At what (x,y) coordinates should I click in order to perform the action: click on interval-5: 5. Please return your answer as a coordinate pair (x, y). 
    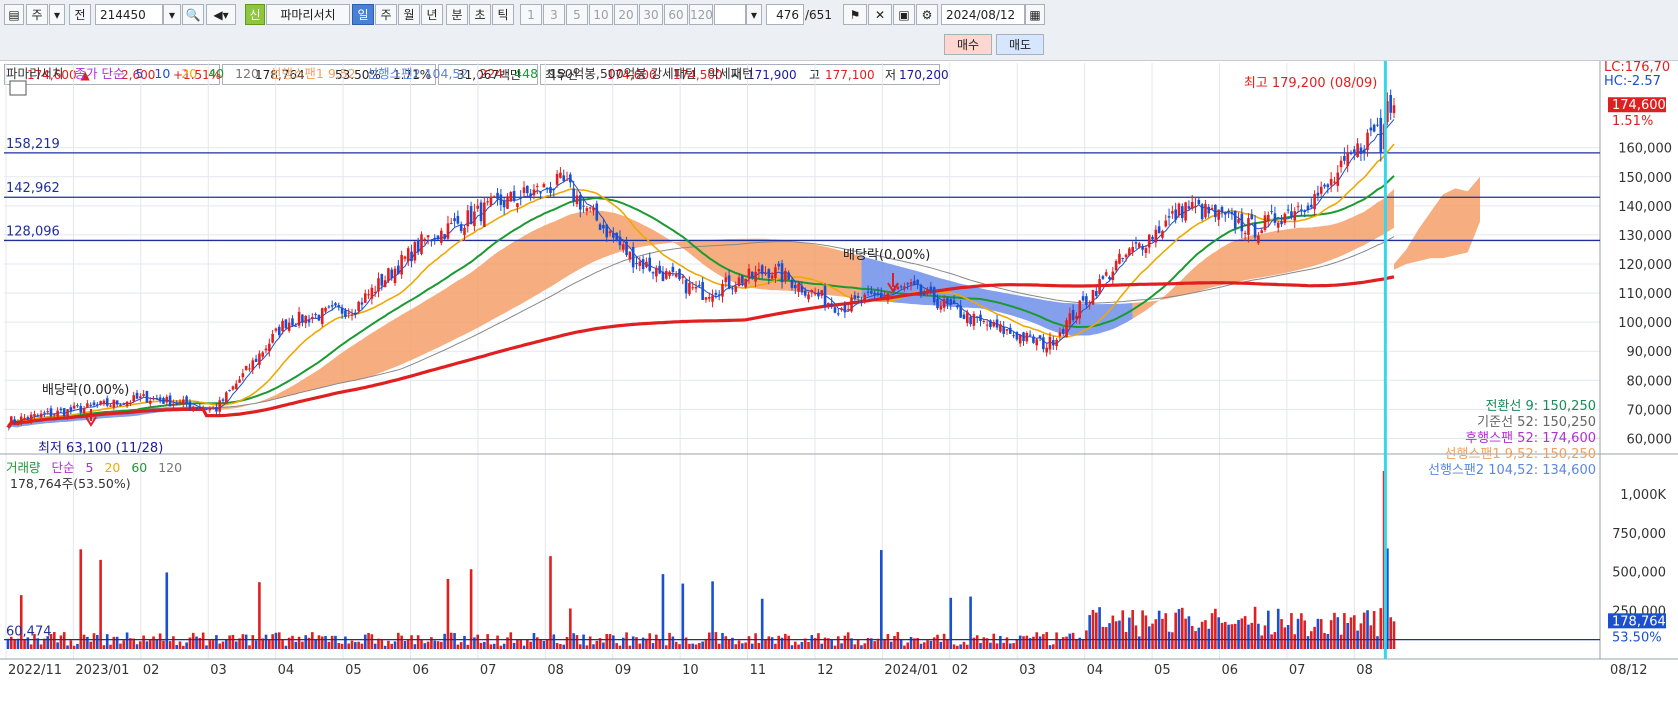
    Looking at the image, I should click on (577, 14).